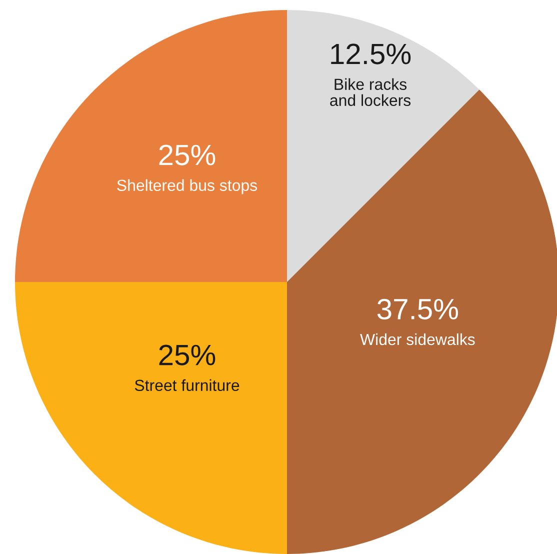 This screenshot has height=554, width=557. I want to click on data-label: 37.5%, so click(417, 309).